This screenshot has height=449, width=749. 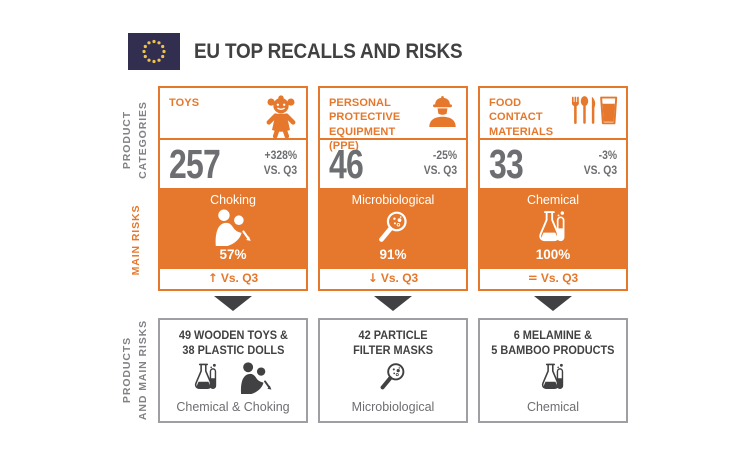 I want to click on row-label-products-and-main-risks: PRODUCTS AND MAIN RISKS, so click(x=135, y=370).